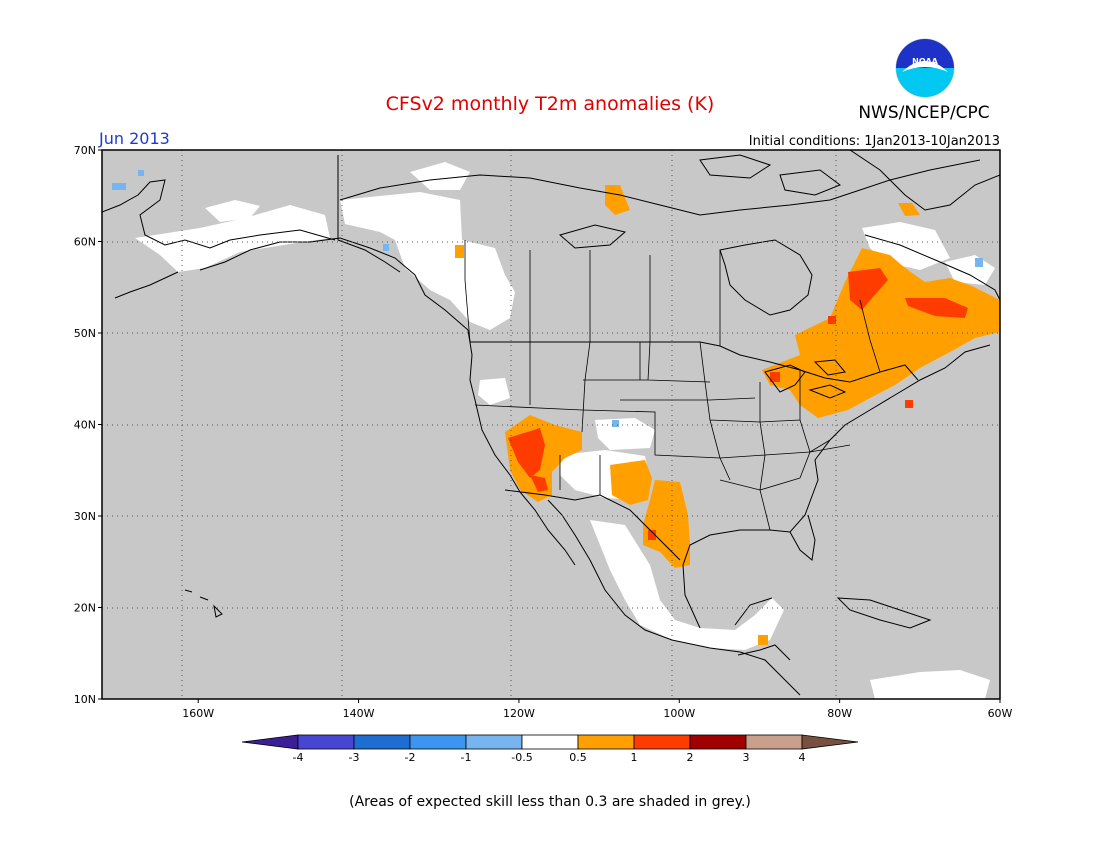 The width and height of the screenshot is (1100, 850). I want to click on legend-label: 1, so click(634, 757).